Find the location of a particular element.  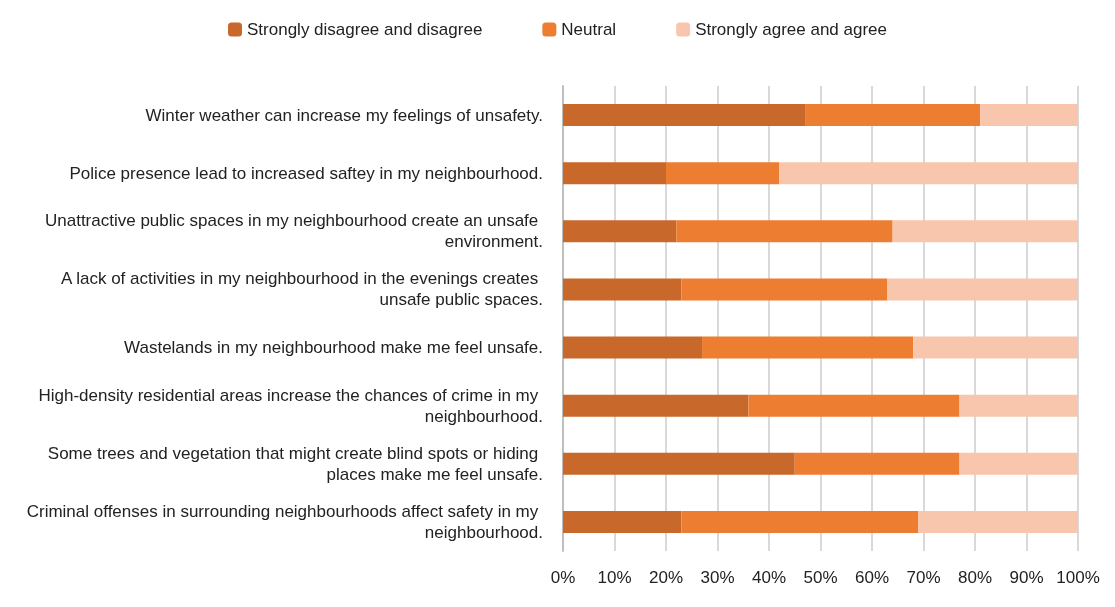

y-tick-label: Some trees and vegetation that might create blind spots or hiding places make me feel unsafe. is located at coordinates (295, 463).